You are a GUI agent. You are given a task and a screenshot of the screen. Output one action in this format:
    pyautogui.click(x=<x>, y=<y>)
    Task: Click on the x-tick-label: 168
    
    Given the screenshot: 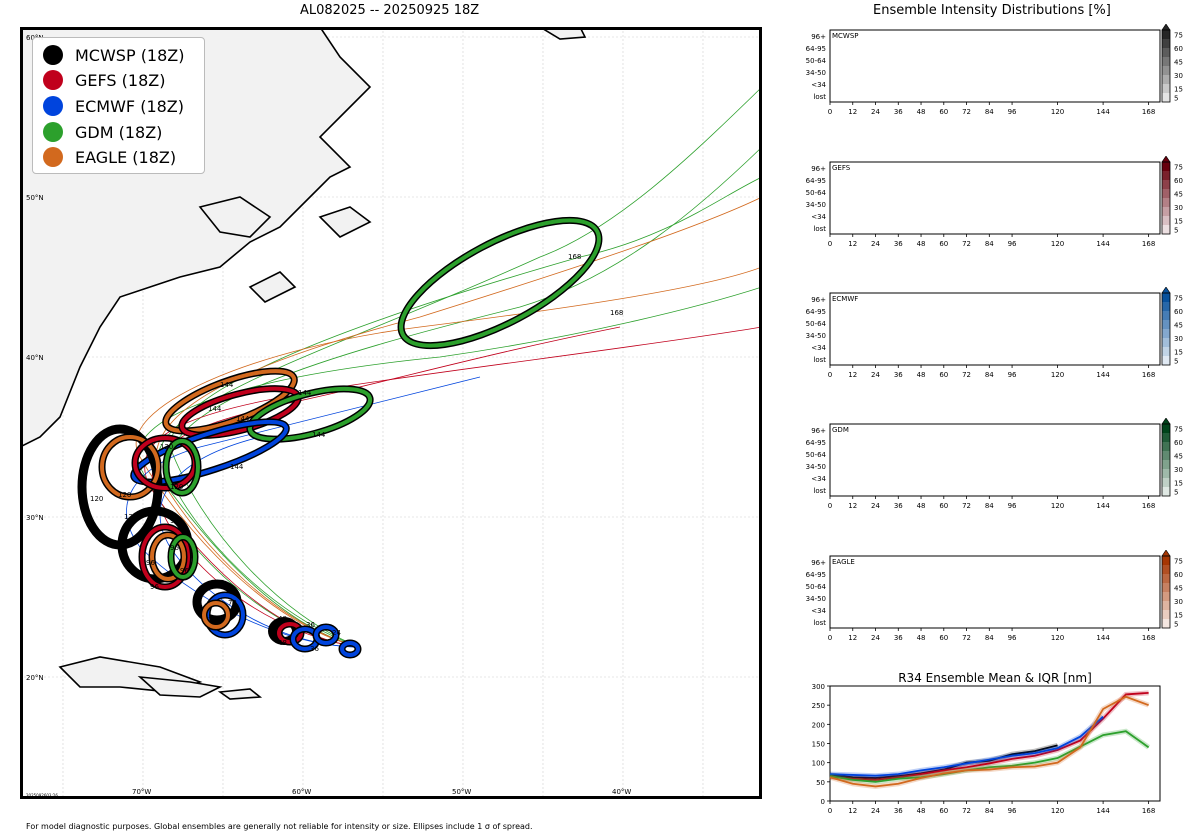 What is the action you would take?
    pyautogui.click(x=1148, y=506)
    